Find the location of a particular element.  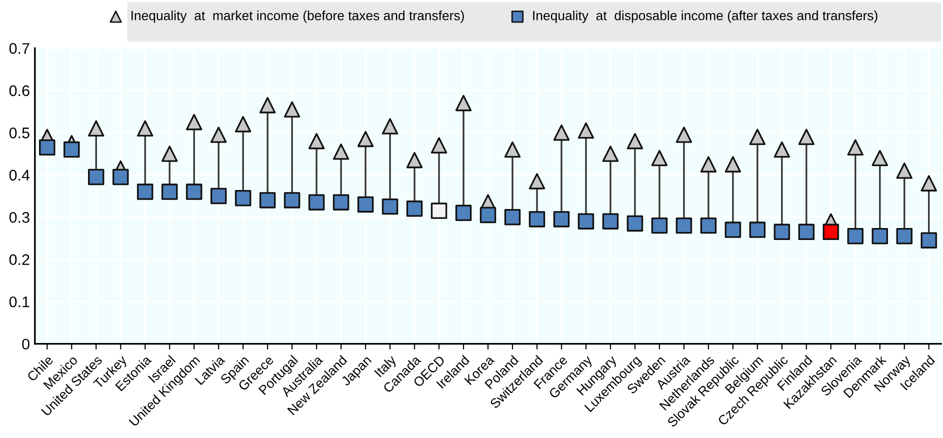

y-tick-label: 0.6 is located at coordinates (19, 90).